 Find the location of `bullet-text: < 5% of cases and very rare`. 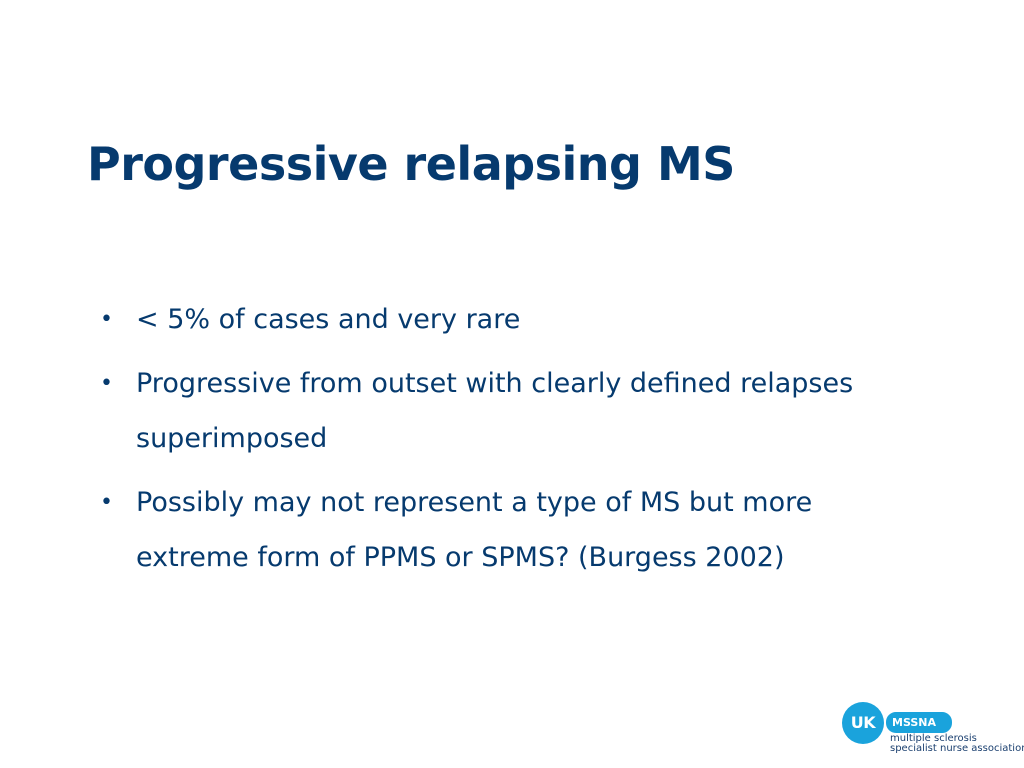

bullet-text: < 5% of cases and very rare is located at coordinates (328, 319).